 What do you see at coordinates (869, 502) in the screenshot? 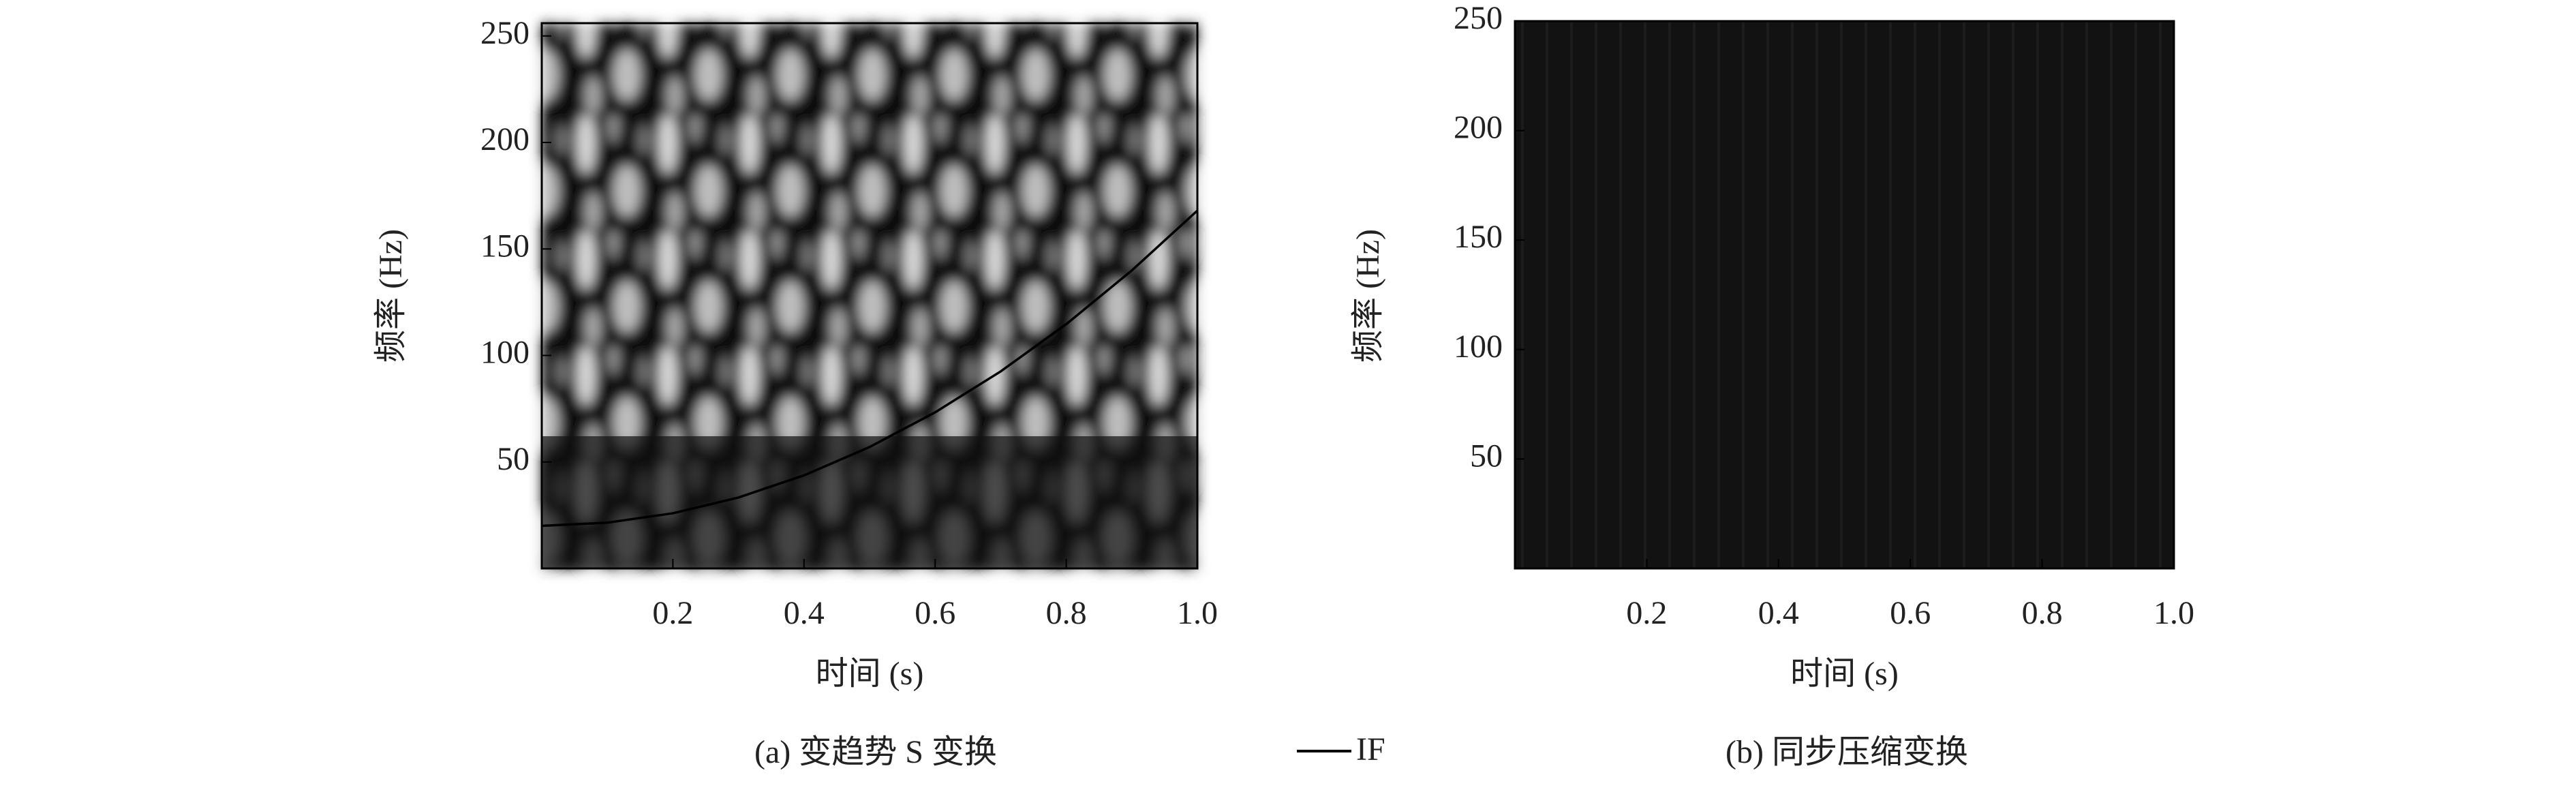
I see `heatmap-background` at bounding box center [869, 502].